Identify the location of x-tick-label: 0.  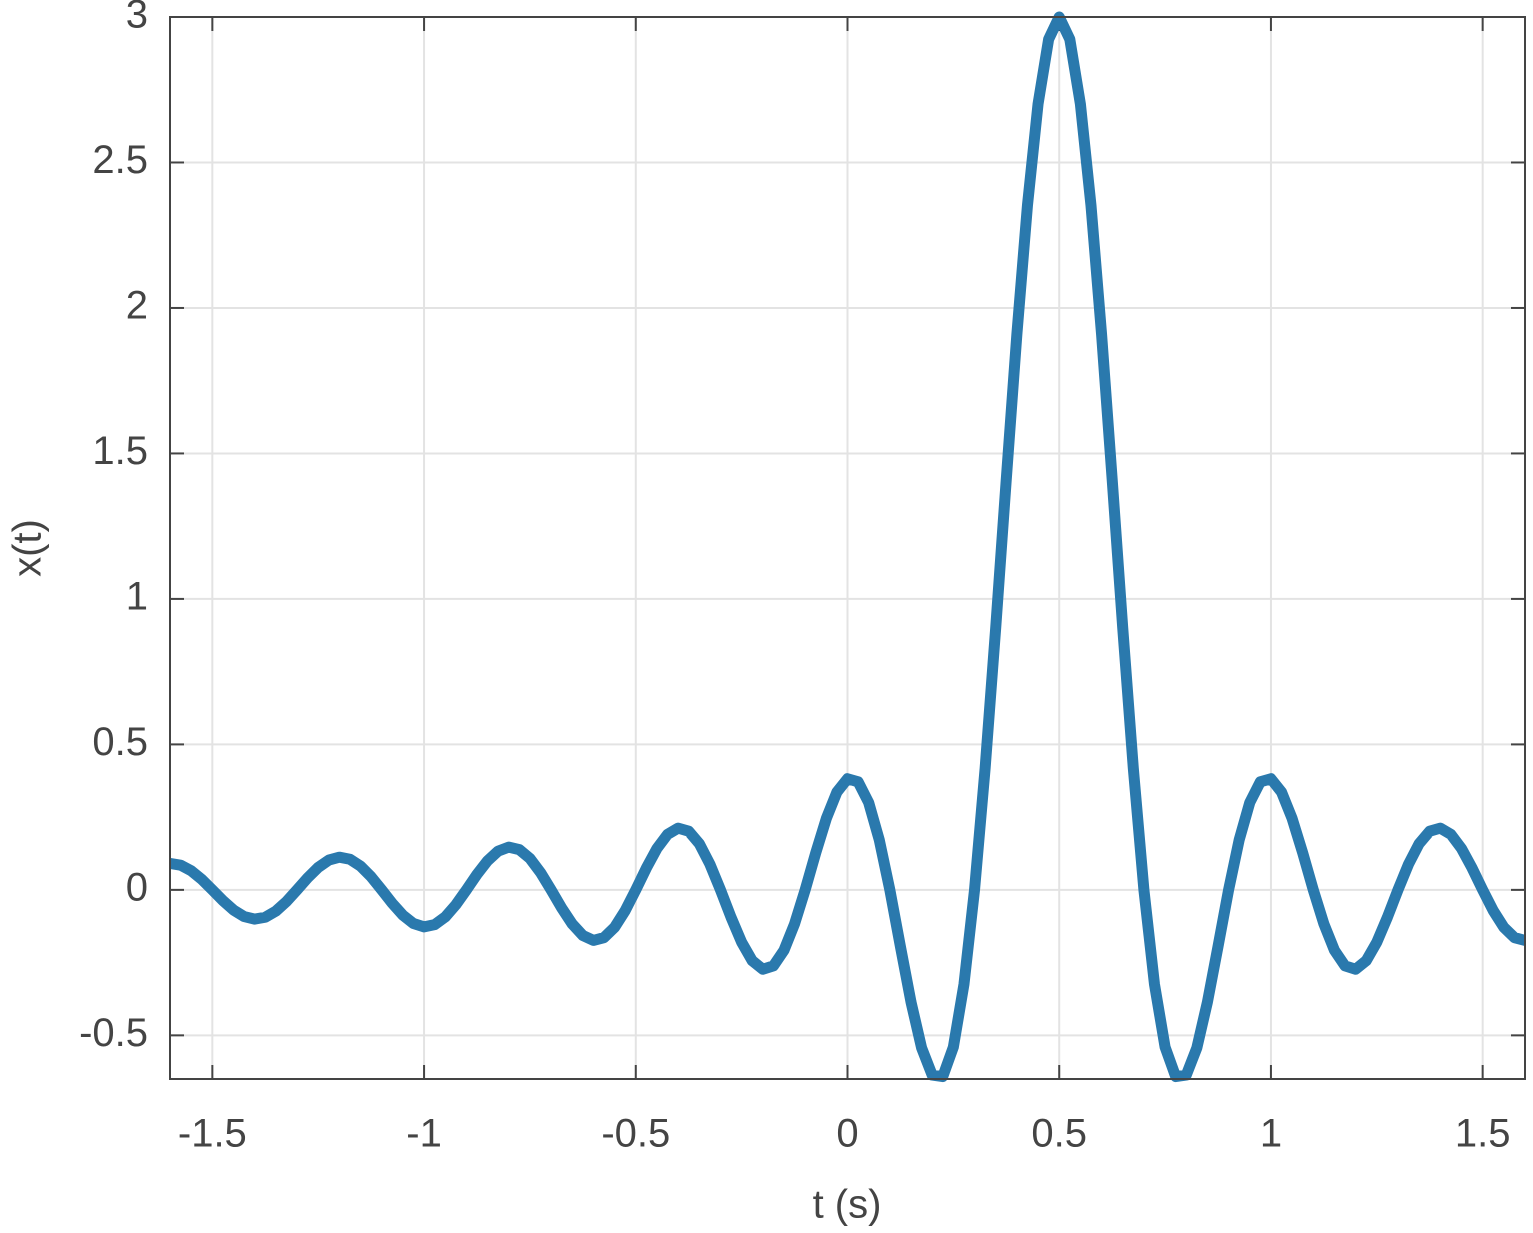
(847, 1134).